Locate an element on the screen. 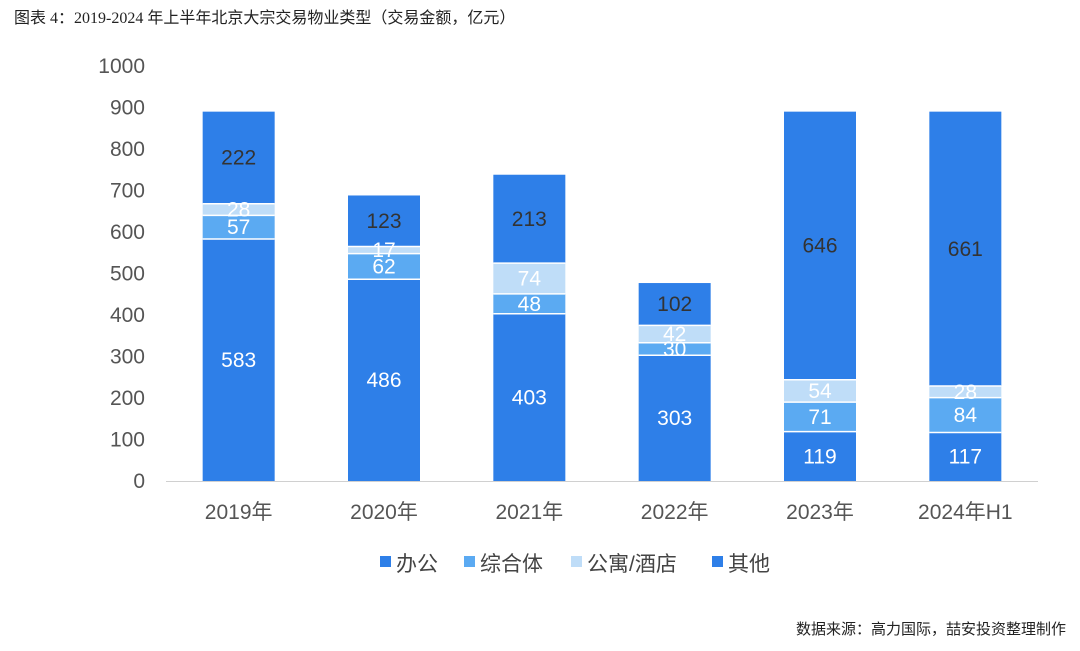  x-tick-label: 2021年 is located at coordinates (529, 512).